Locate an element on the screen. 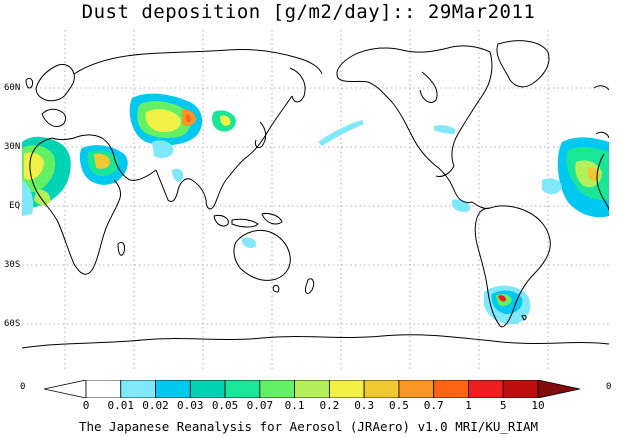 The image size is (617, 438). colorbar-label: 0.2 is located at coordinates (329, 405).